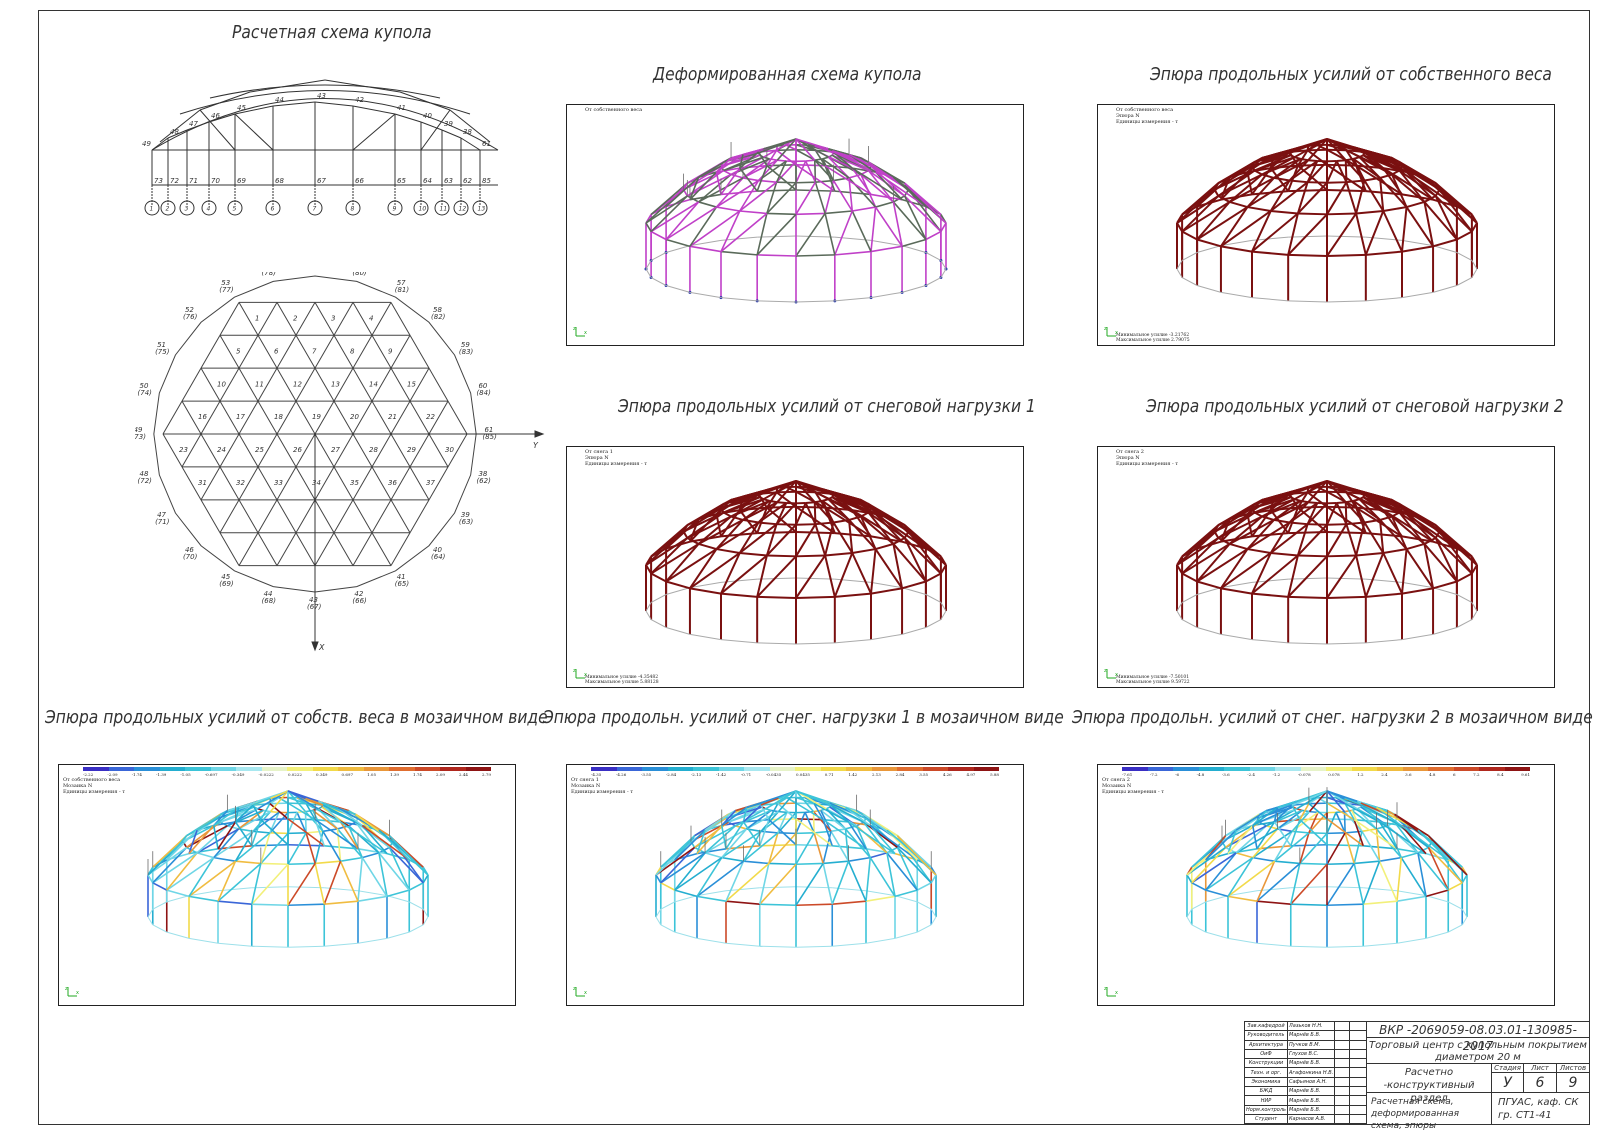 The width and height of the screenshot is (1600, 1132). What do you see at coordinates (226, 290) in the screenshot?
I see `perimeter-base-label: (77)` at bounding box center [226, 290].